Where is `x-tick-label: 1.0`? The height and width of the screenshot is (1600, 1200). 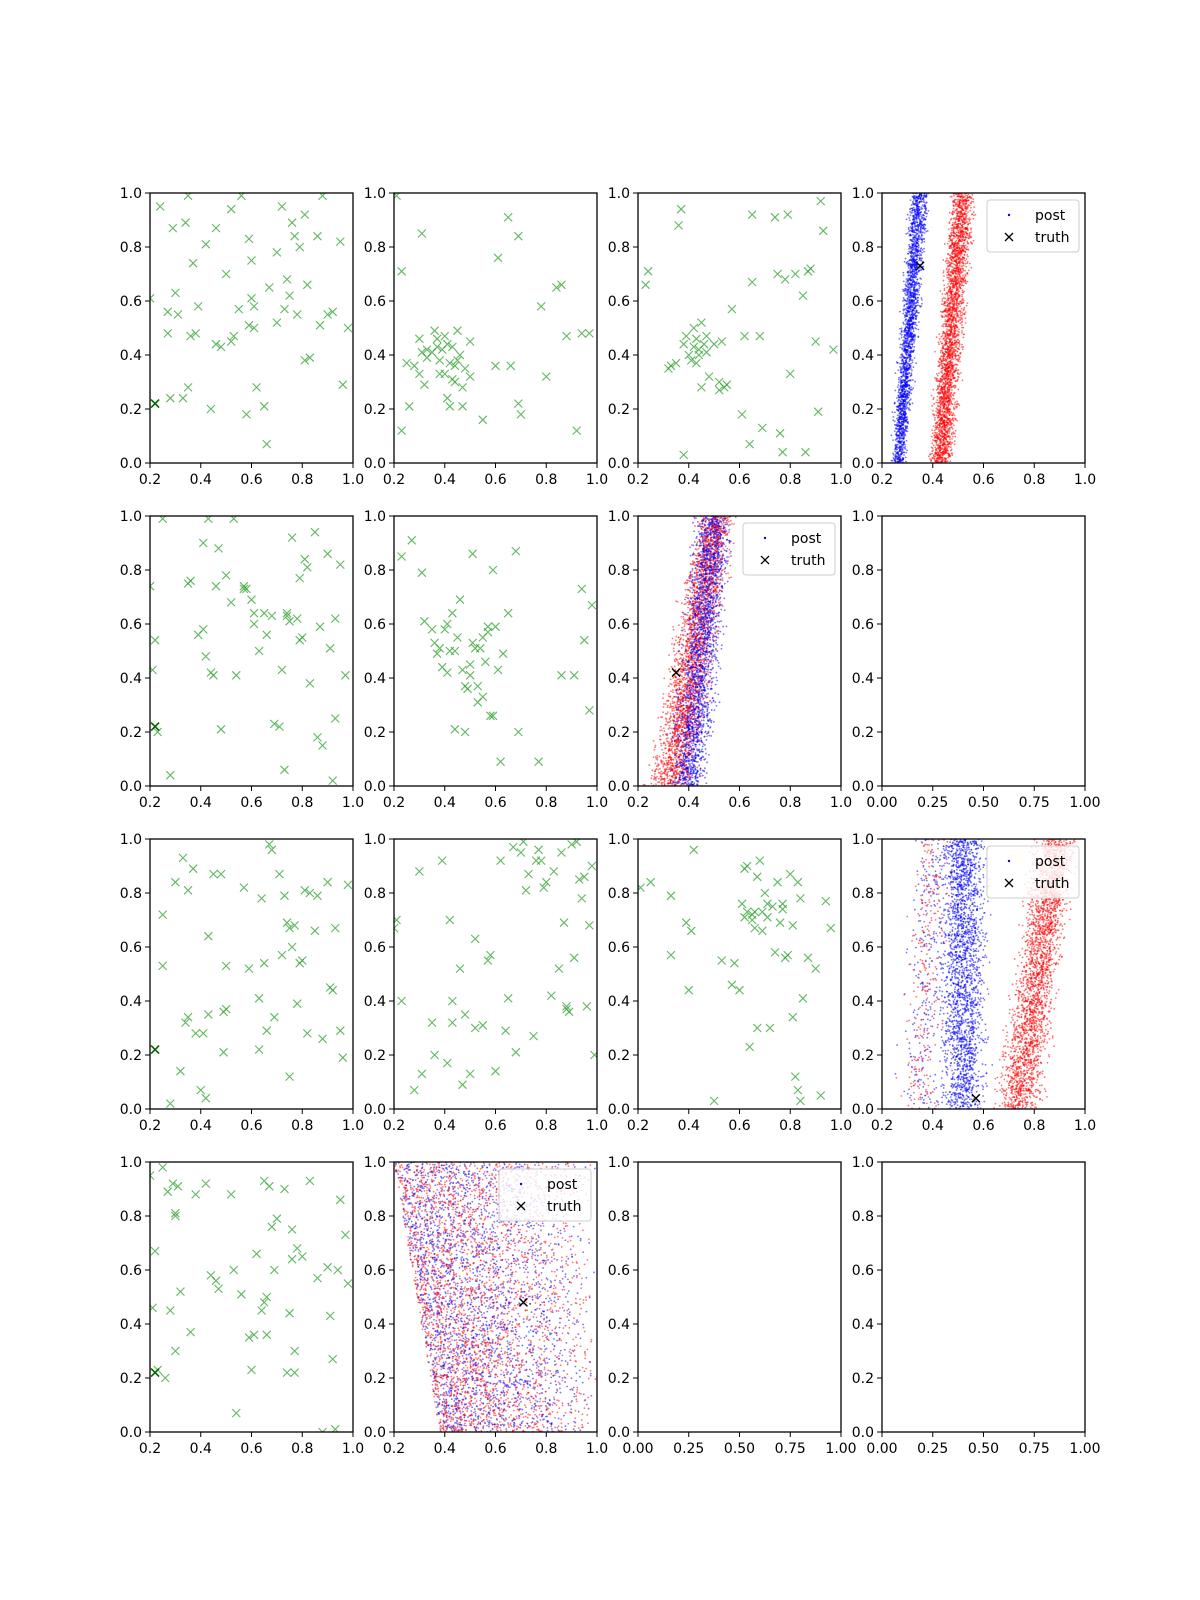 x-tick-label: 1.0 is located at coordinates (597, 480).